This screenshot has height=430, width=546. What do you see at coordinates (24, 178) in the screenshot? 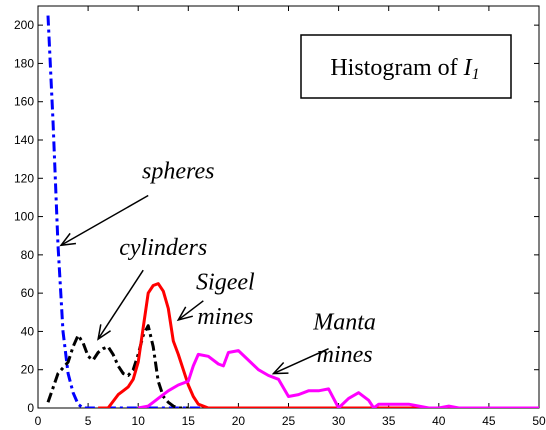
I see `y-tick-label: 120` at bounding box center [24, 178].